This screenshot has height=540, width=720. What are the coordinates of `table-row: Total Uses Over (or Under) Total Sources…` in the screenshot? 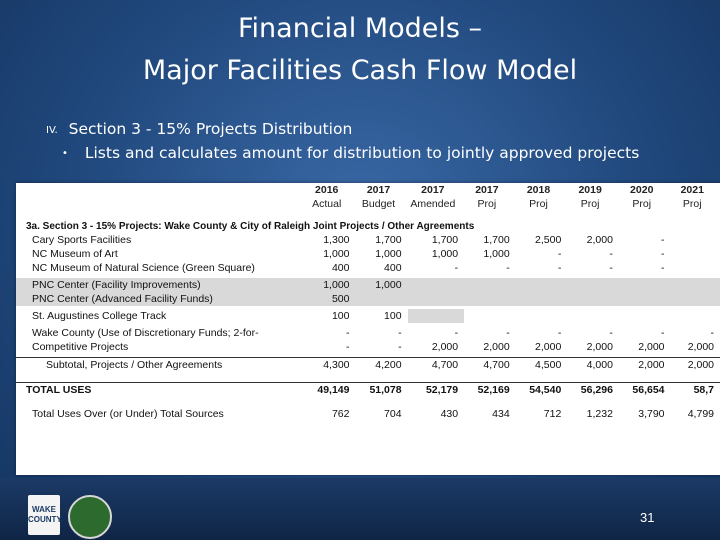 It's located at (368, 414).